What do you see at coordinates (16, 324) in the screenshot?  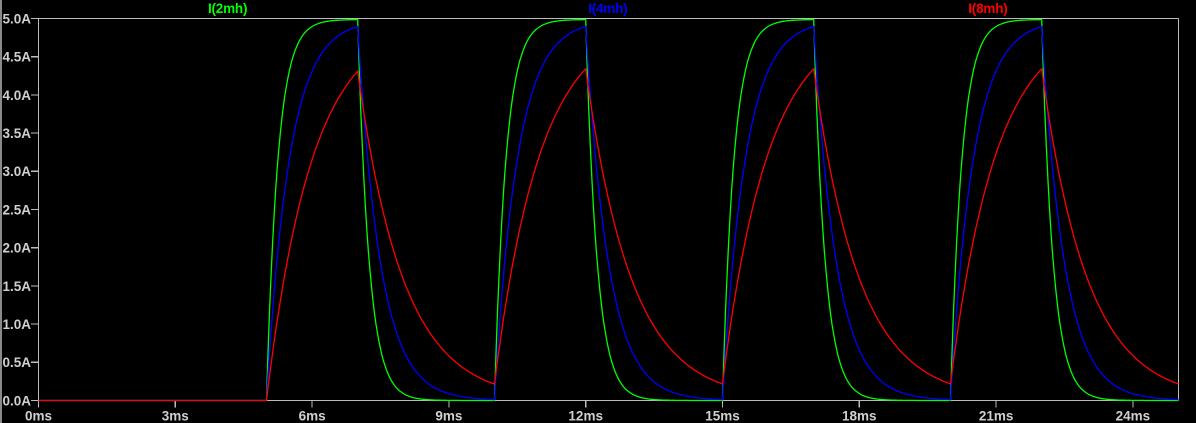 I see `svg-text: 1.0A` at bounding box center [16, 324].